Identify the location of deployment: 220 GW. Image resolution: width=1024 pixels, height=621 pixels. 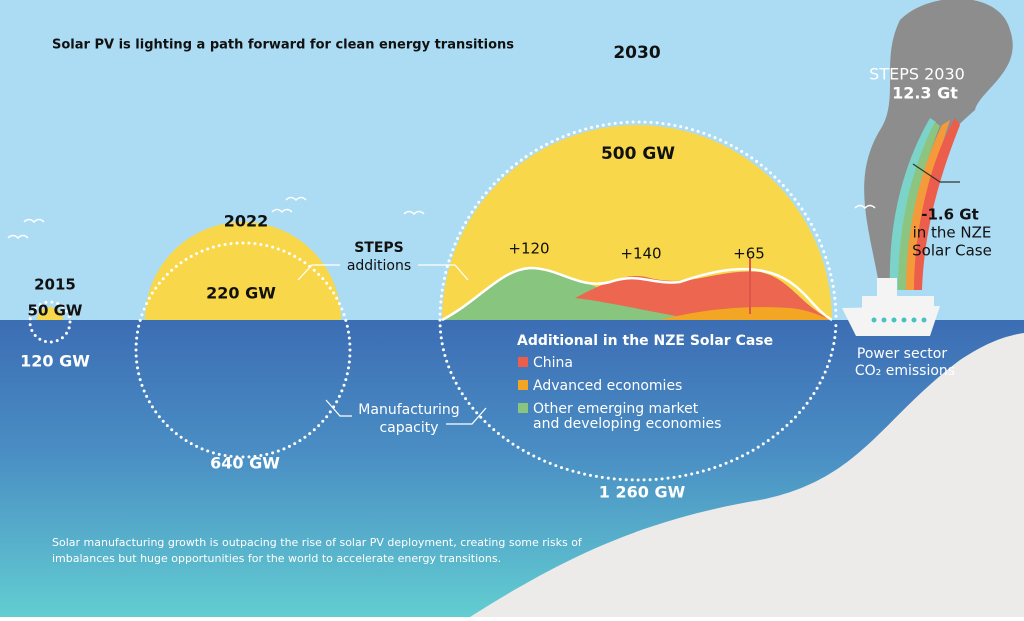
(241, 293).